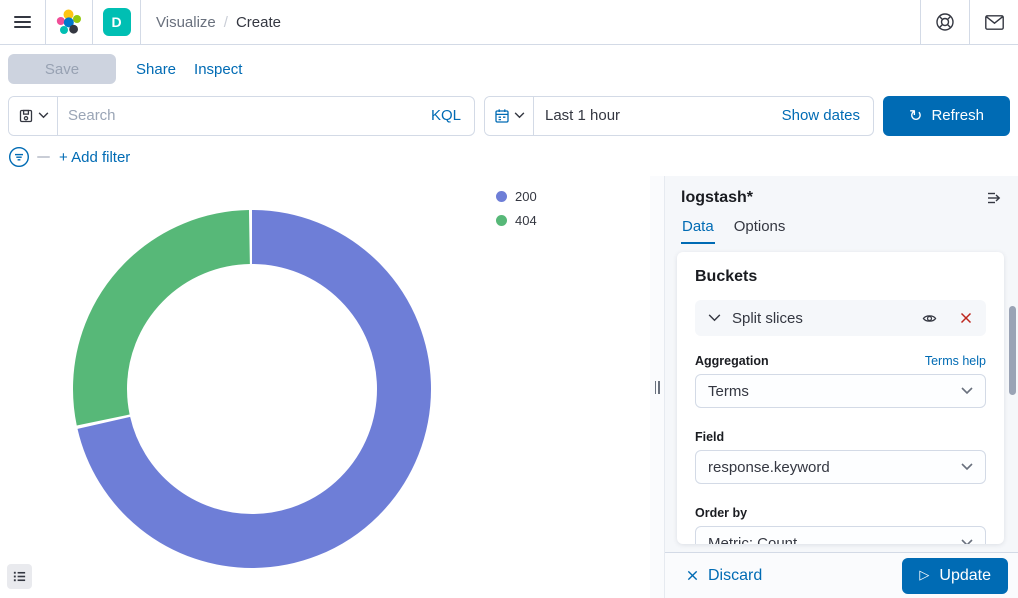 Image resolution: width=1018 pixels, height=598 pixels. I want to click on sidebar-tabs: Data Options, so click(841, 231).